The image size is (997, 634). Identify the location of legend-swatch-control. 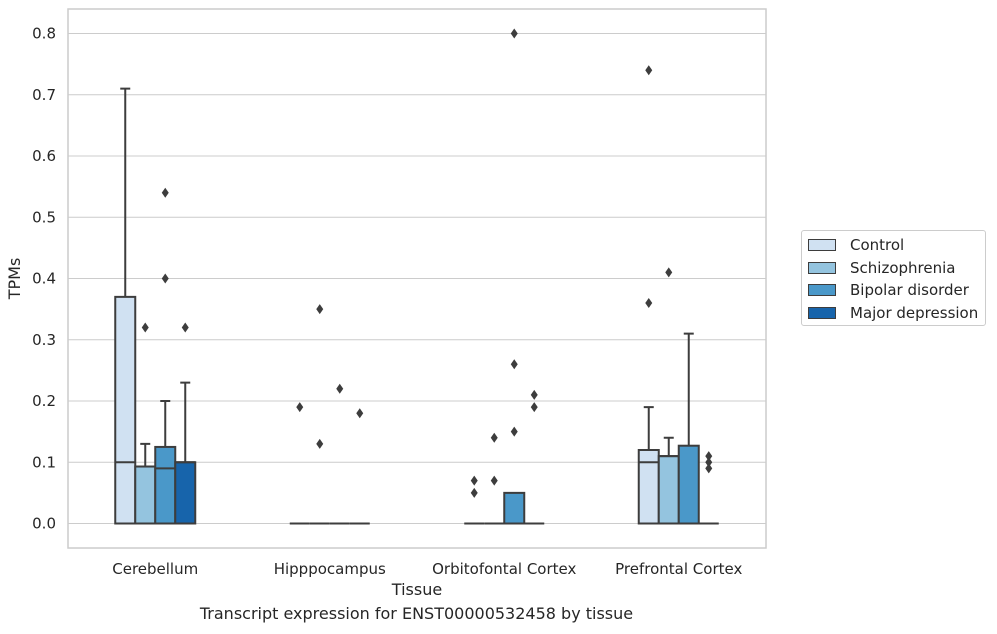
(822, 245).